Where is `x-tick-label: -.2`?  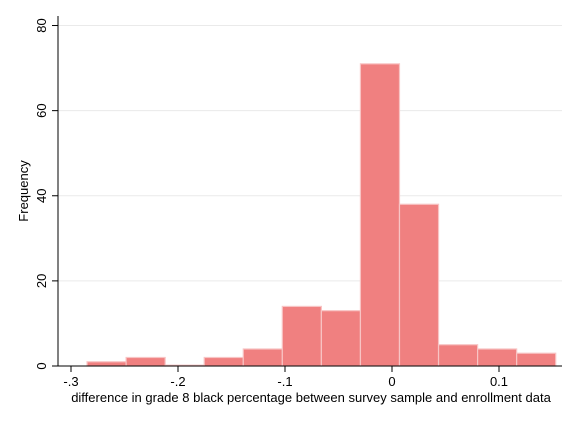
x-tick-label: -.2 is located at coordinates (177, 381).